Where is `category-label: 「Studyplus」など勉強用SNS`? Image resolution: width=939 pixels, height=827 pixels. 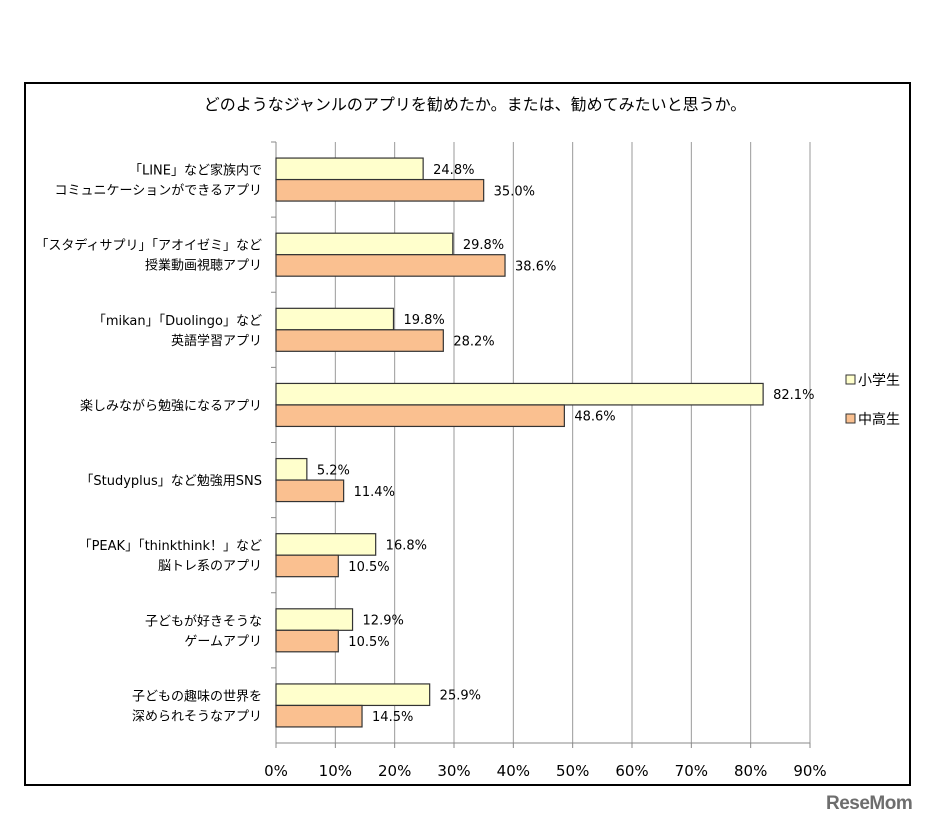
category-label: 「Studyplus」など勉強用SNS is located at coordinates (171, 481).